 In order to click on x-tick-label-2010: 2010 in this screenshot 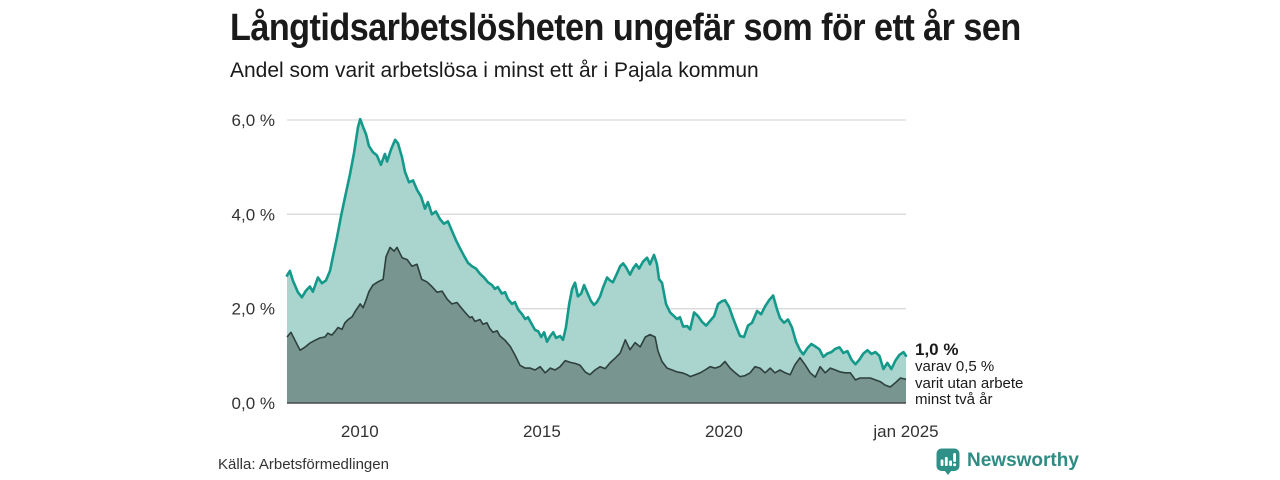, I will do `click(360, 431)`.